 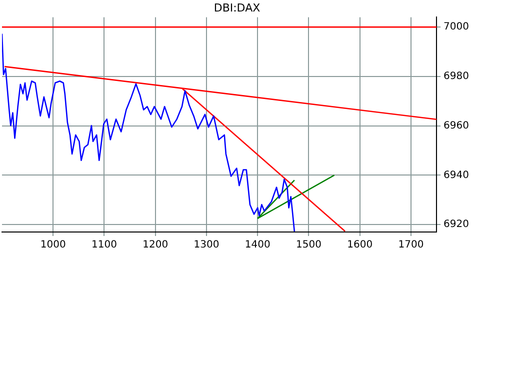 What do you see at coordinates (457, 76) in the screenshot?
I see `y-tick-label: 6980` at bounding box center [457, 76].